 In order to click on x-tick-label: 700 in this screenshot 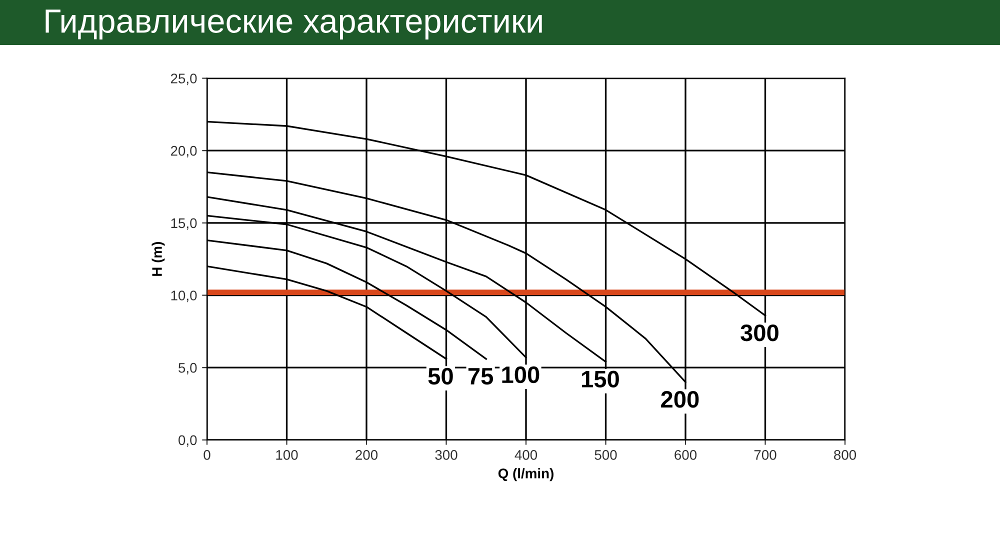, I will do `click(765, 455)`.